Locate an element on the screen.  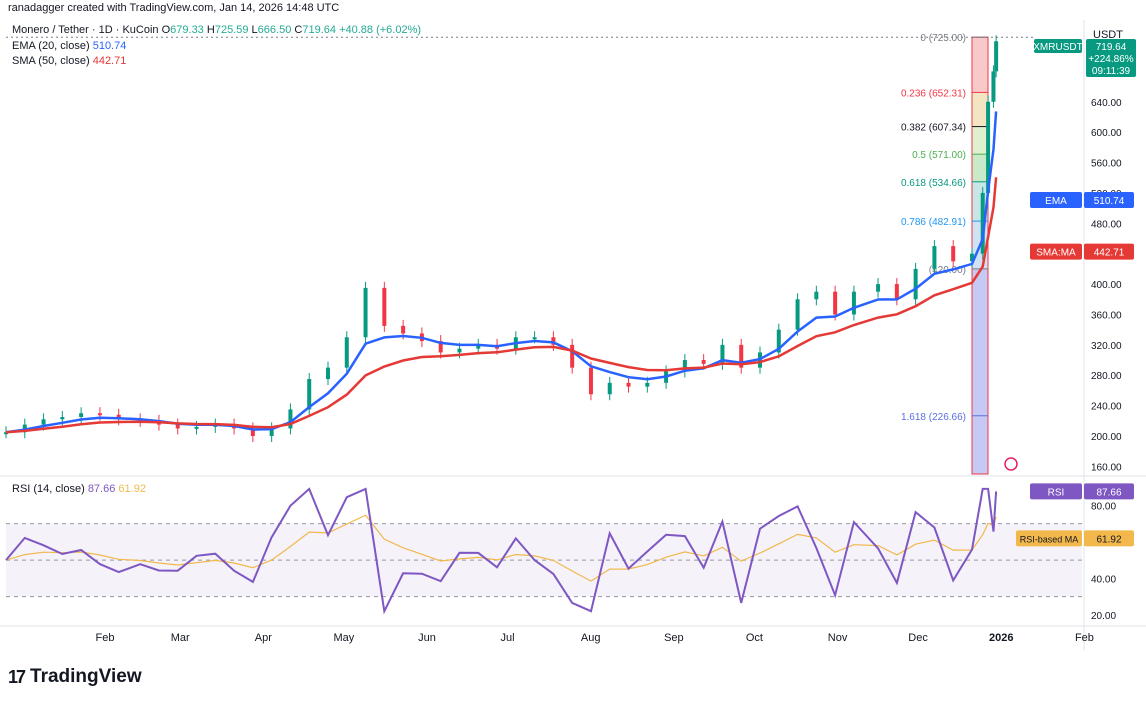
price-tick-label: 360.00 is located at coordinates (1106, 315).